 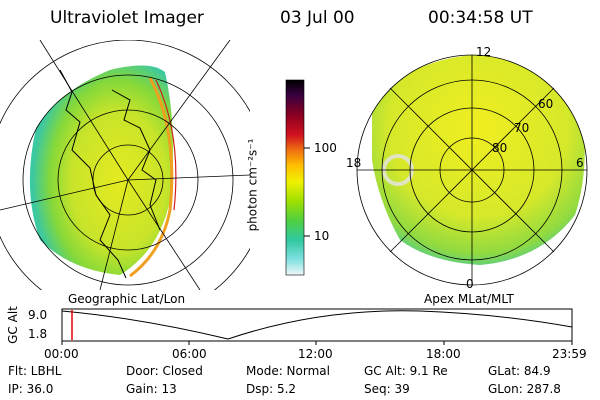 What do you see at coordinates (288, 371) in the screenshot?
I see `mode-info: Mode: Normal` at bounding box center [288, 371].